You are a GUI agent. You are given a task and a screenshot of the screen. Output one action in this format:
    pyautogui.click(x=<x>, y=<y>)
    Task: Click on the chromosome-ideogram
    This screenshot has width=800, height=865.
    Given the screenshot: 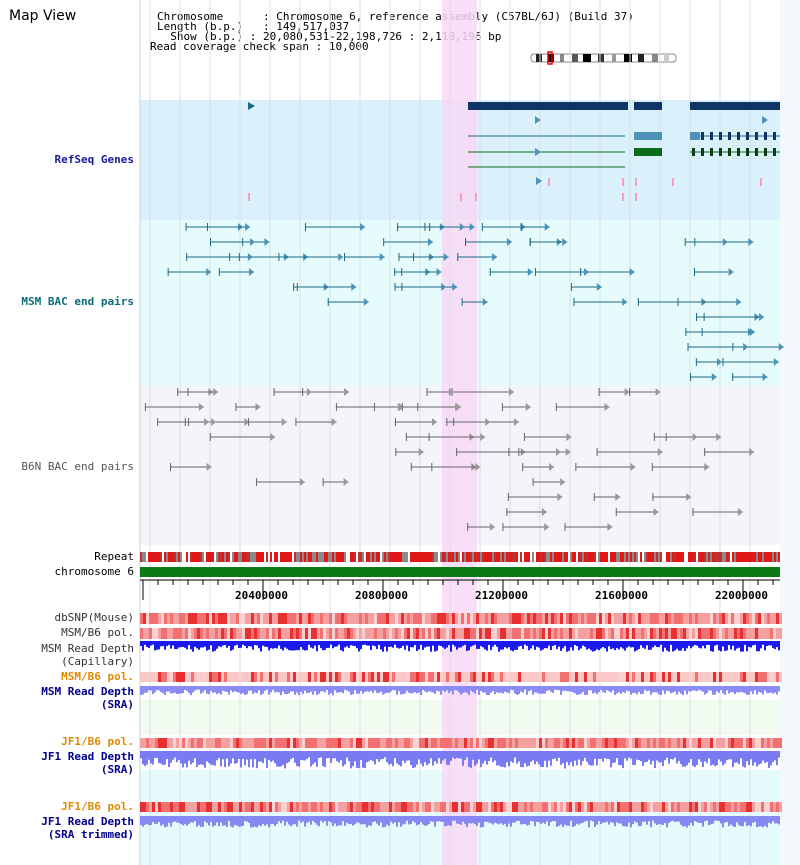 What is the action you would take?
    pyautogui.click(x=605, y=58)
    